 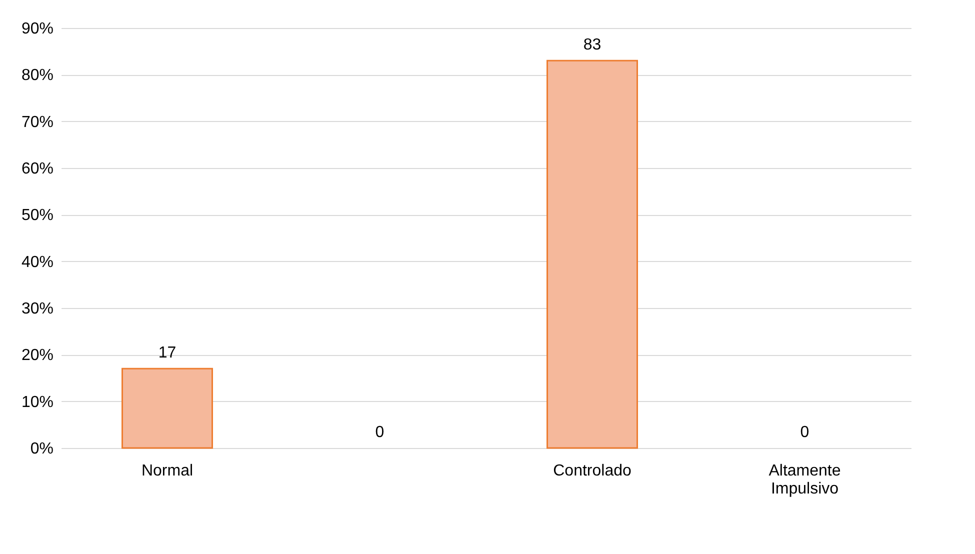 I want to click on y-tick-label: 40%, so click(x=37, y=262).